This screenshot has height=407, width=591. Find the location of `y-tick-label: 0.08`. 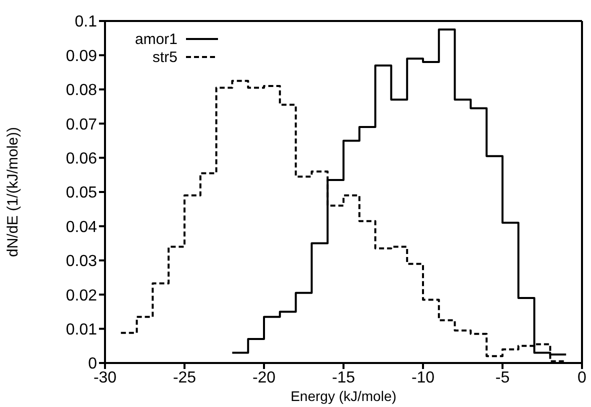

y-tick-label: 0.08 is located at coordinates (82, 91).